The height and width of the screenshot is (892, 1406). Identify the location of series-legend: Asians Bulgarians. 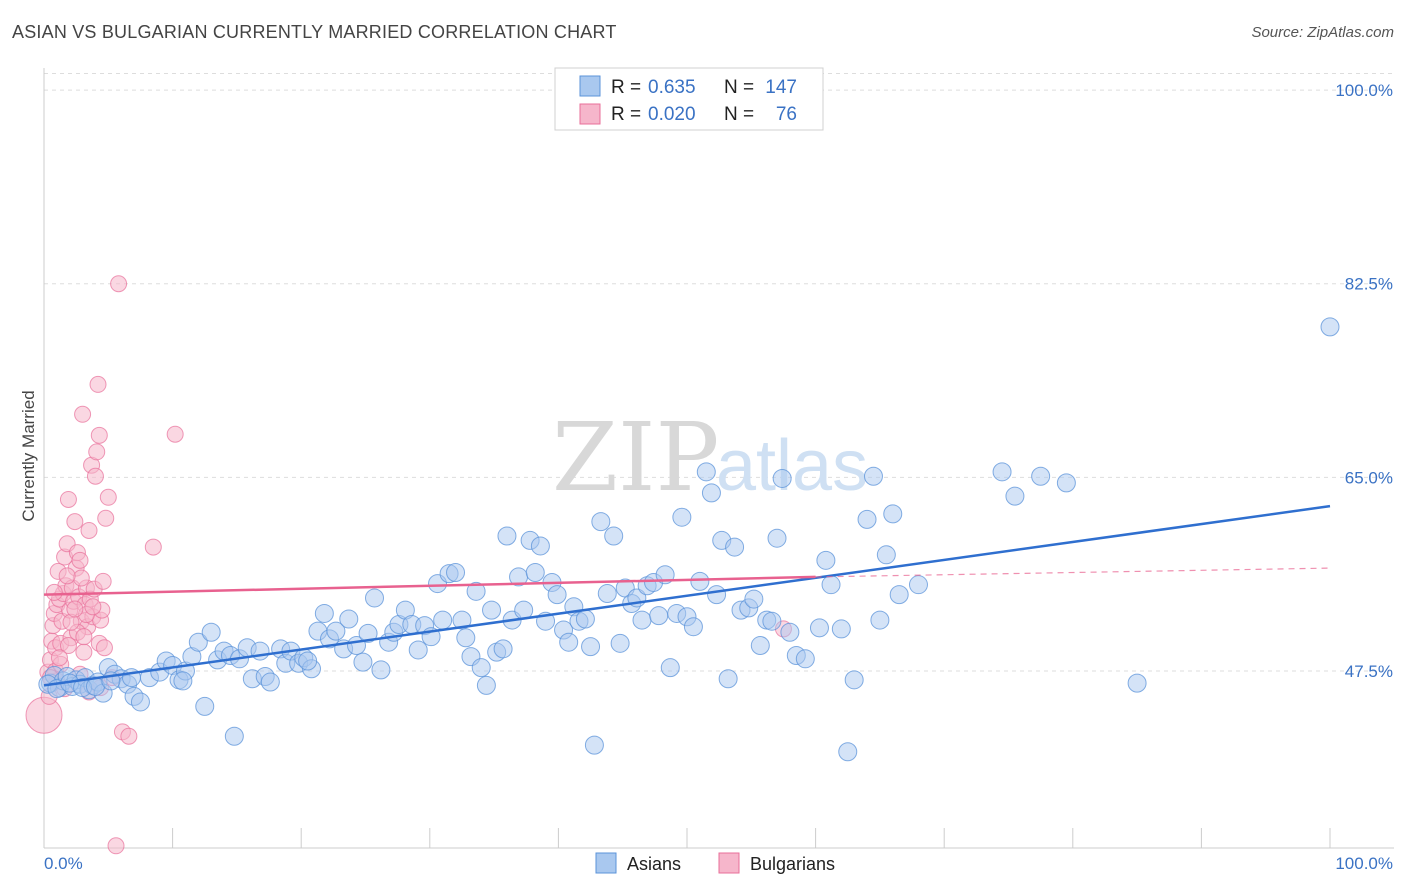
(715, 863).